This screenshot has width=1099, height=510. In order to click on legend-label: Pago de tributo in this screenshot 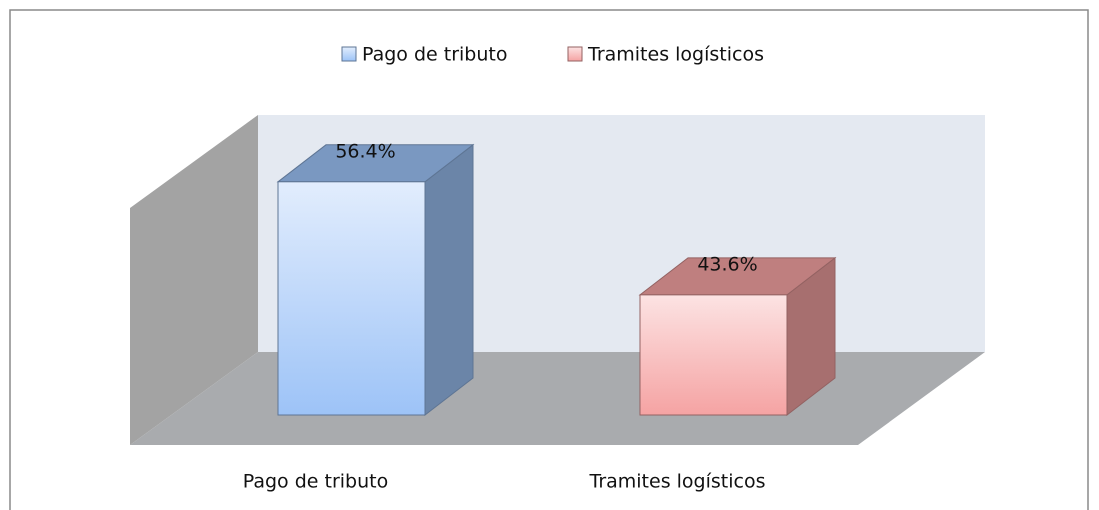, I will do `click(434, 55)`.